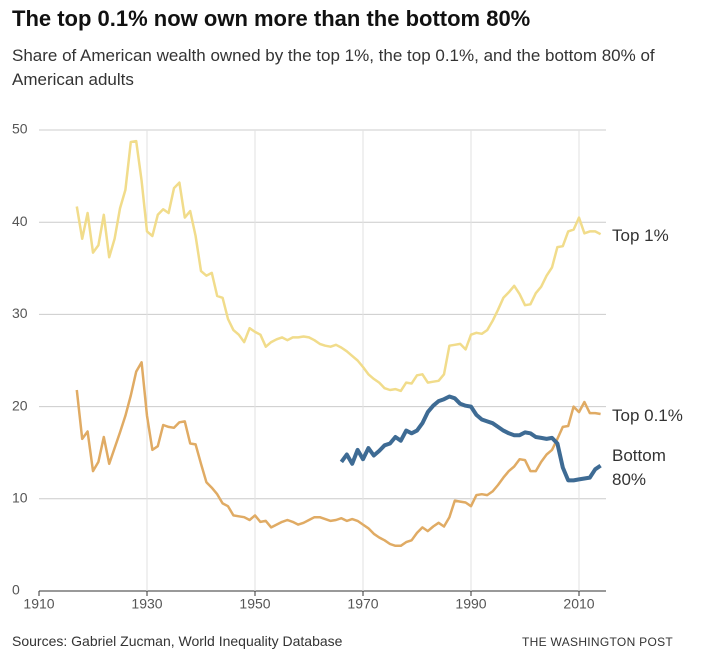  Describe the element at coordinates (16, 590) in the screenshot. I see `y-tick-label: 0` at that location.